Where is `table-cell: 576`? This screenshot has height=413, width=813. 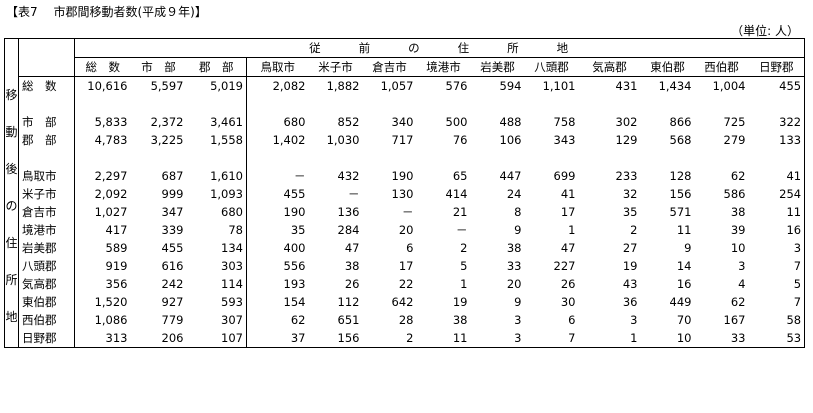
table-cell: 576 is located at coordinates (456, 86).